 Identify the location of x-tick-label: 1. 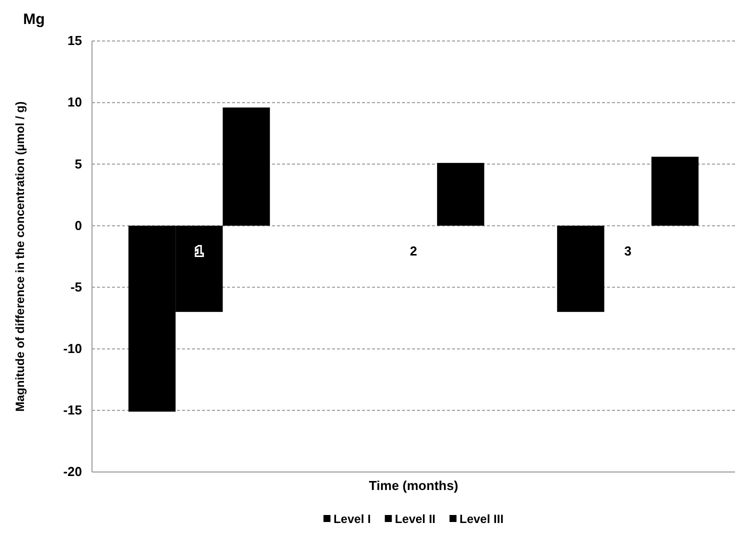
(199, 251).